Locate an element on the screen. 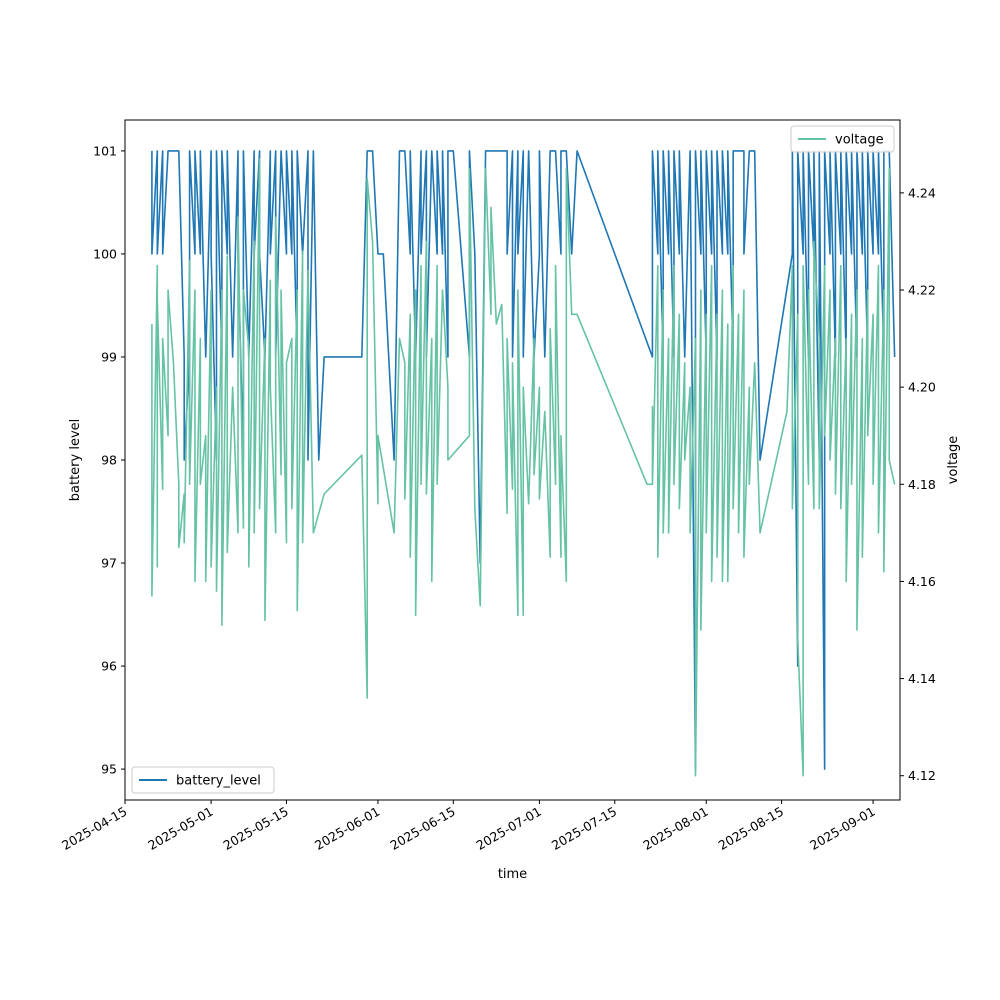  y-left-tick-label: 98 is located at coordinates (109, 460).